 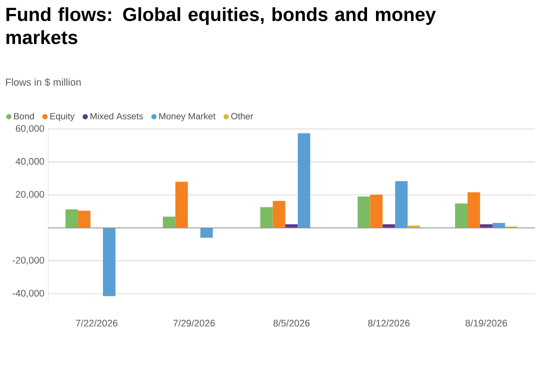 What do you see at coordinates (389, 323) in the screenshot?
I see `x-tick-label: 8/12/2026` at bounding box center [389, 323].